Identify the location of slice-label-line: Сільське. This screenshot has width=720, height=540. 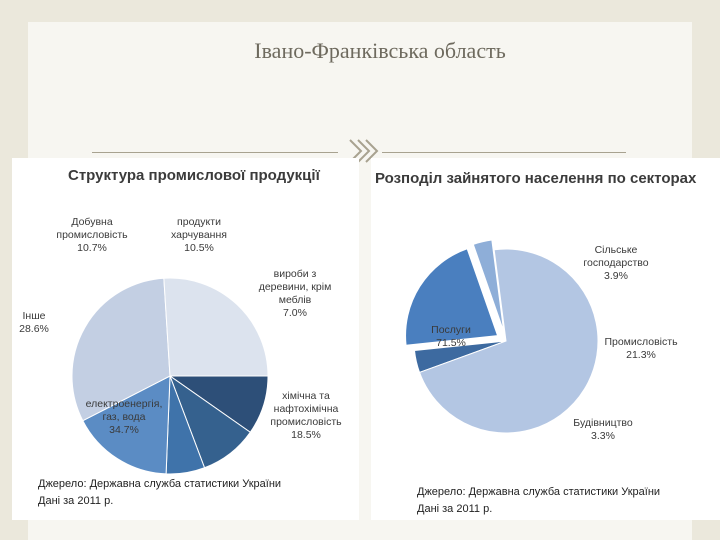
(616, 250).